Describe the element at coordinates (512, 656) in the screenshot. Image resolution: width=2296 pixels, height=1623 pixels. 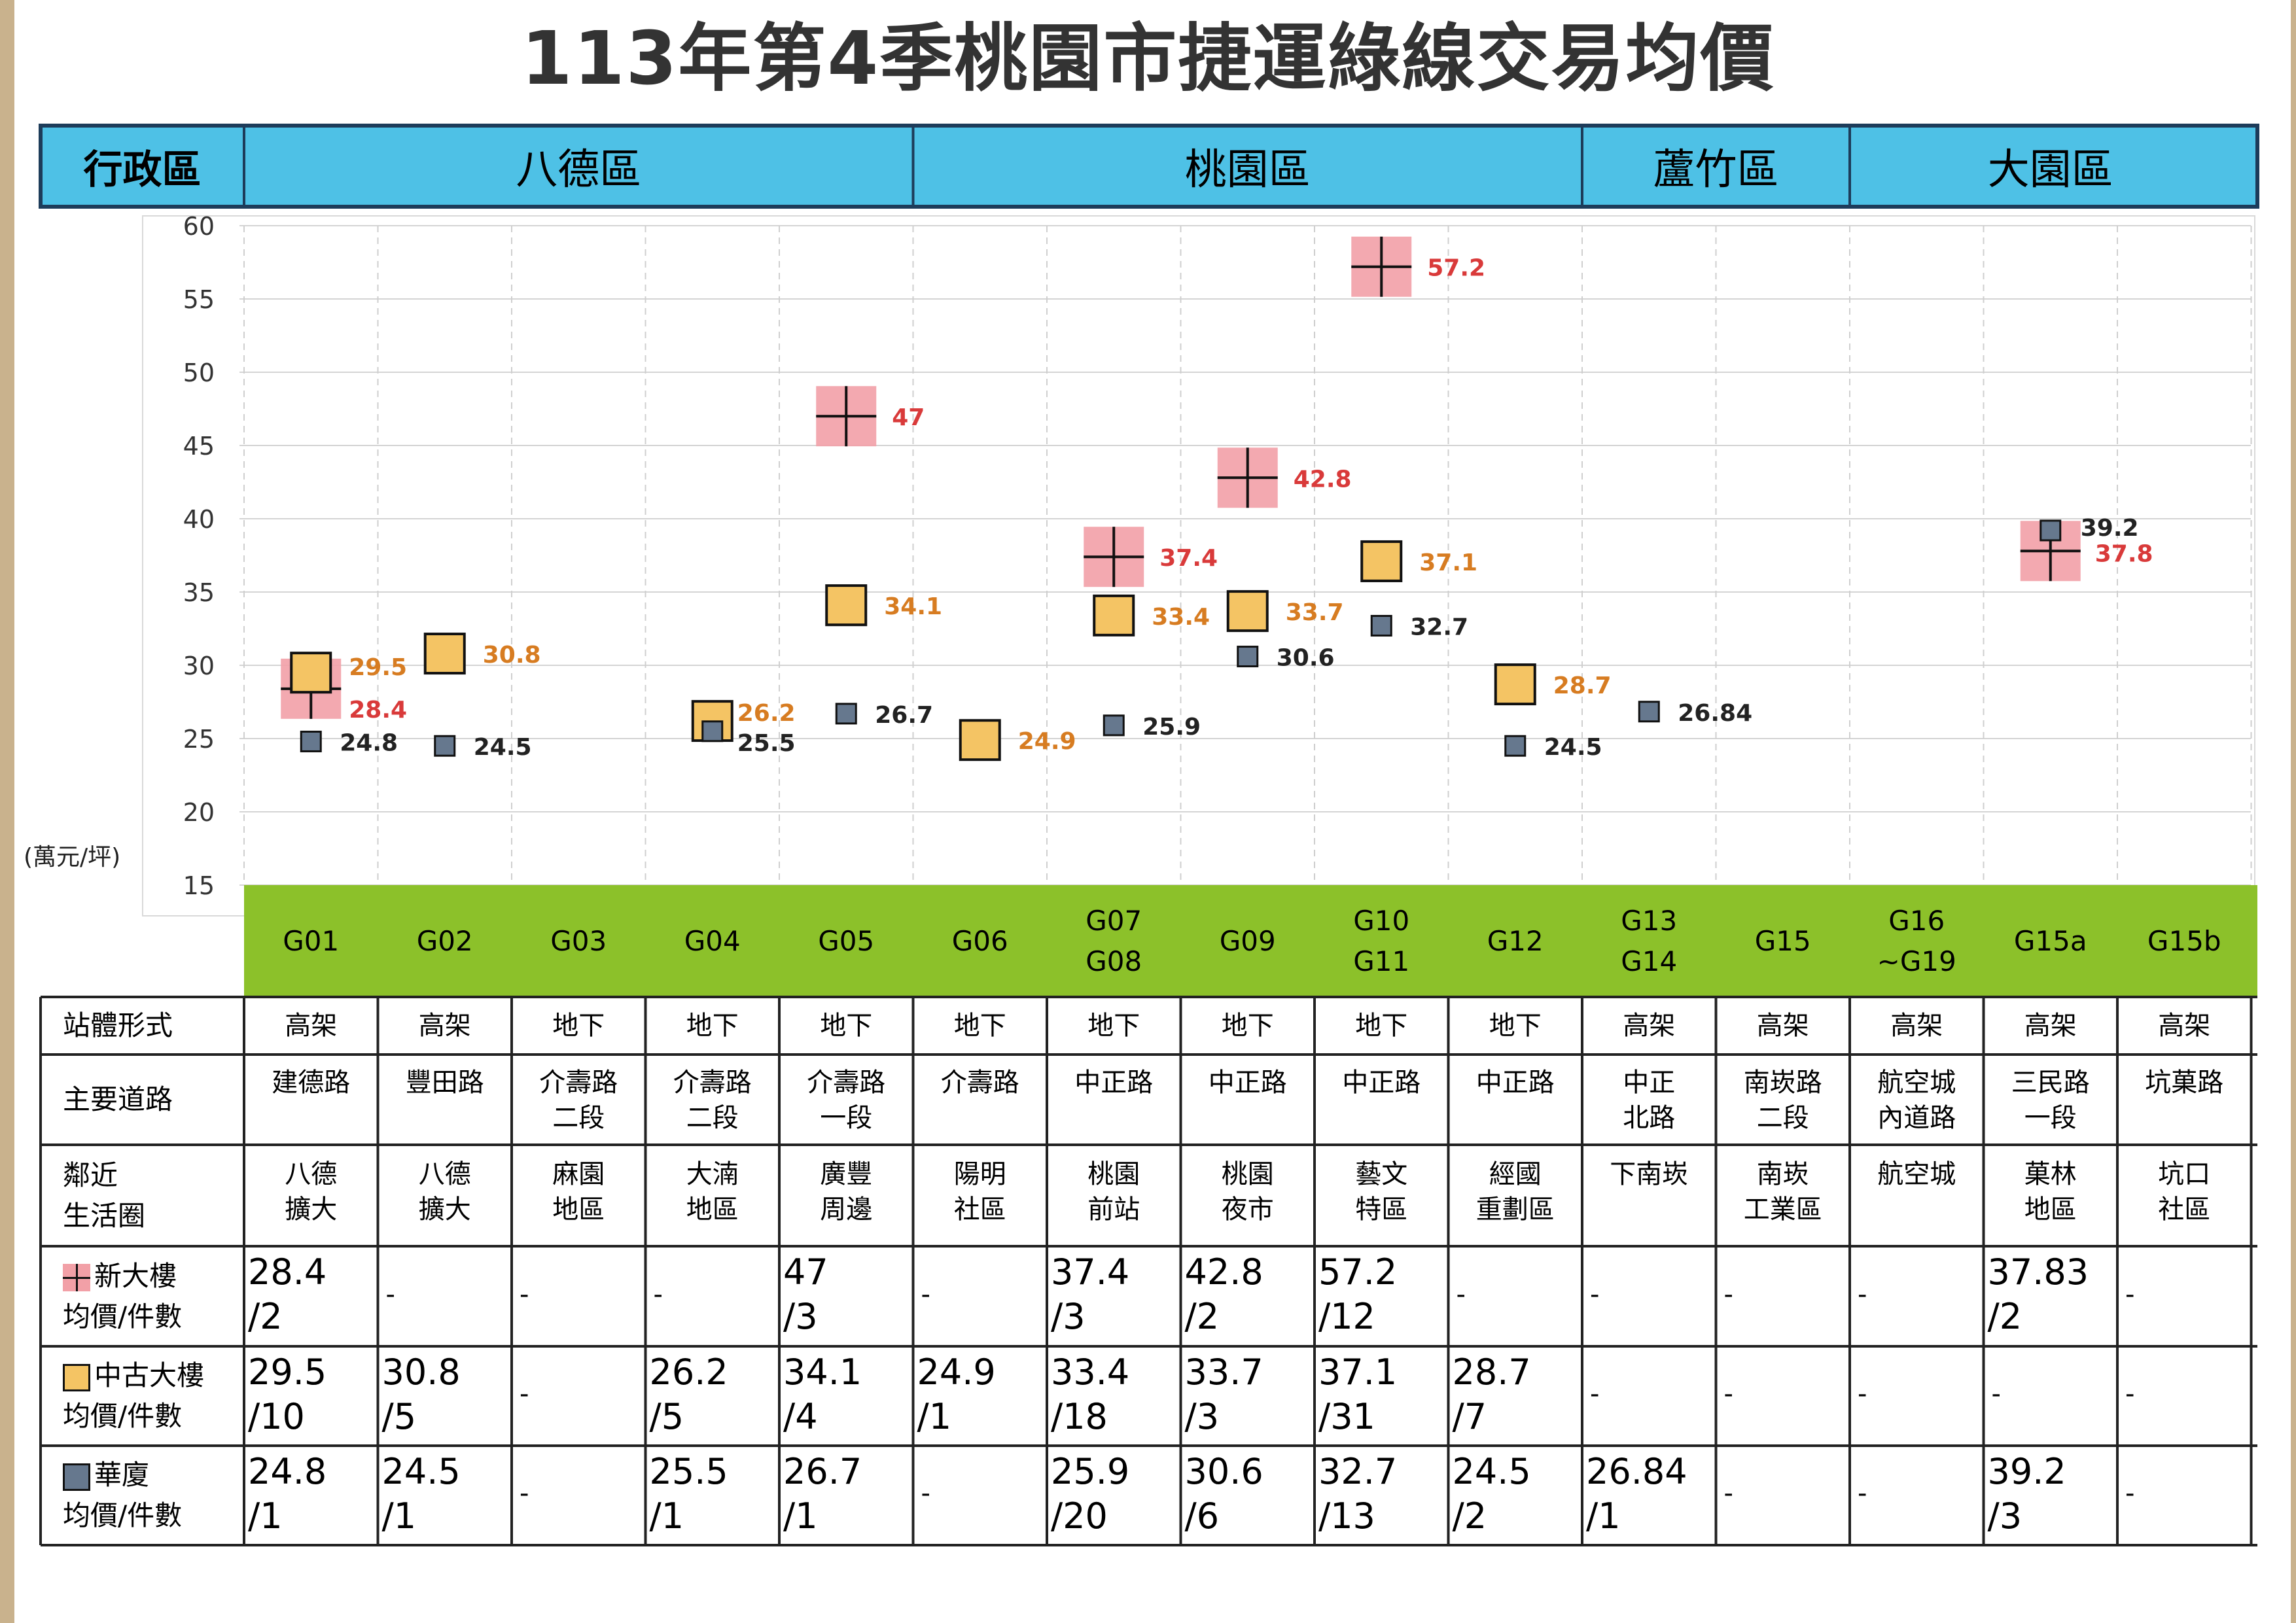
I see `data-label: 30.8` at that location.